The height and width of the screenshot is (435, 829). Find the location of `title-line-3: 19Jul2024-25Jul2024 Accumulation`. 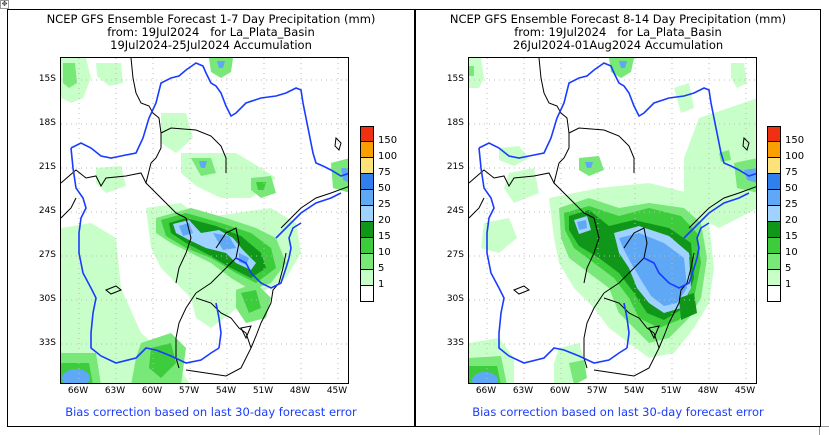

title-line-3: 19Jul2024-25Jul2024 Accumulation is located at coordinates (211, 45).